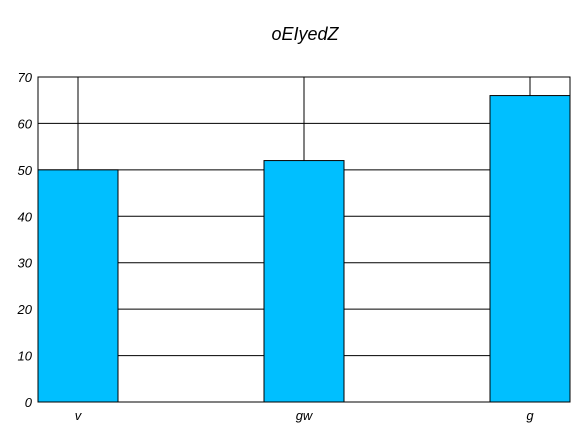  Describe the element at coordinates (78, 286) in the screenshot. I see `bar-v` at that location.